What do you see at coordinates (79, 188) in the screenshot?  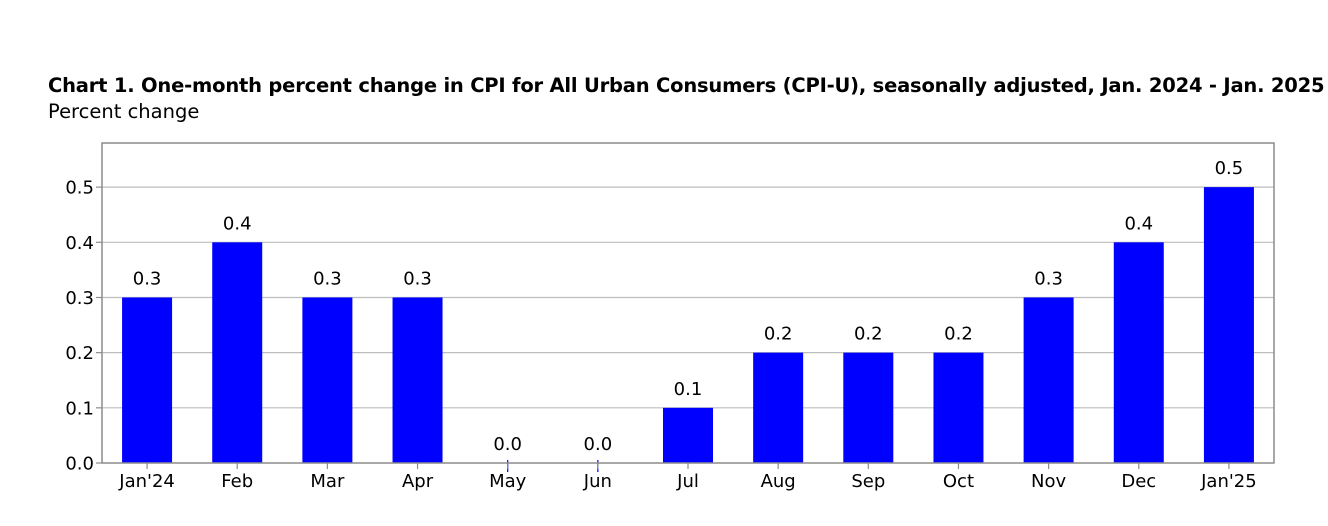 I see `y-tick-label: 0.5` at bounding box center [79, 188].